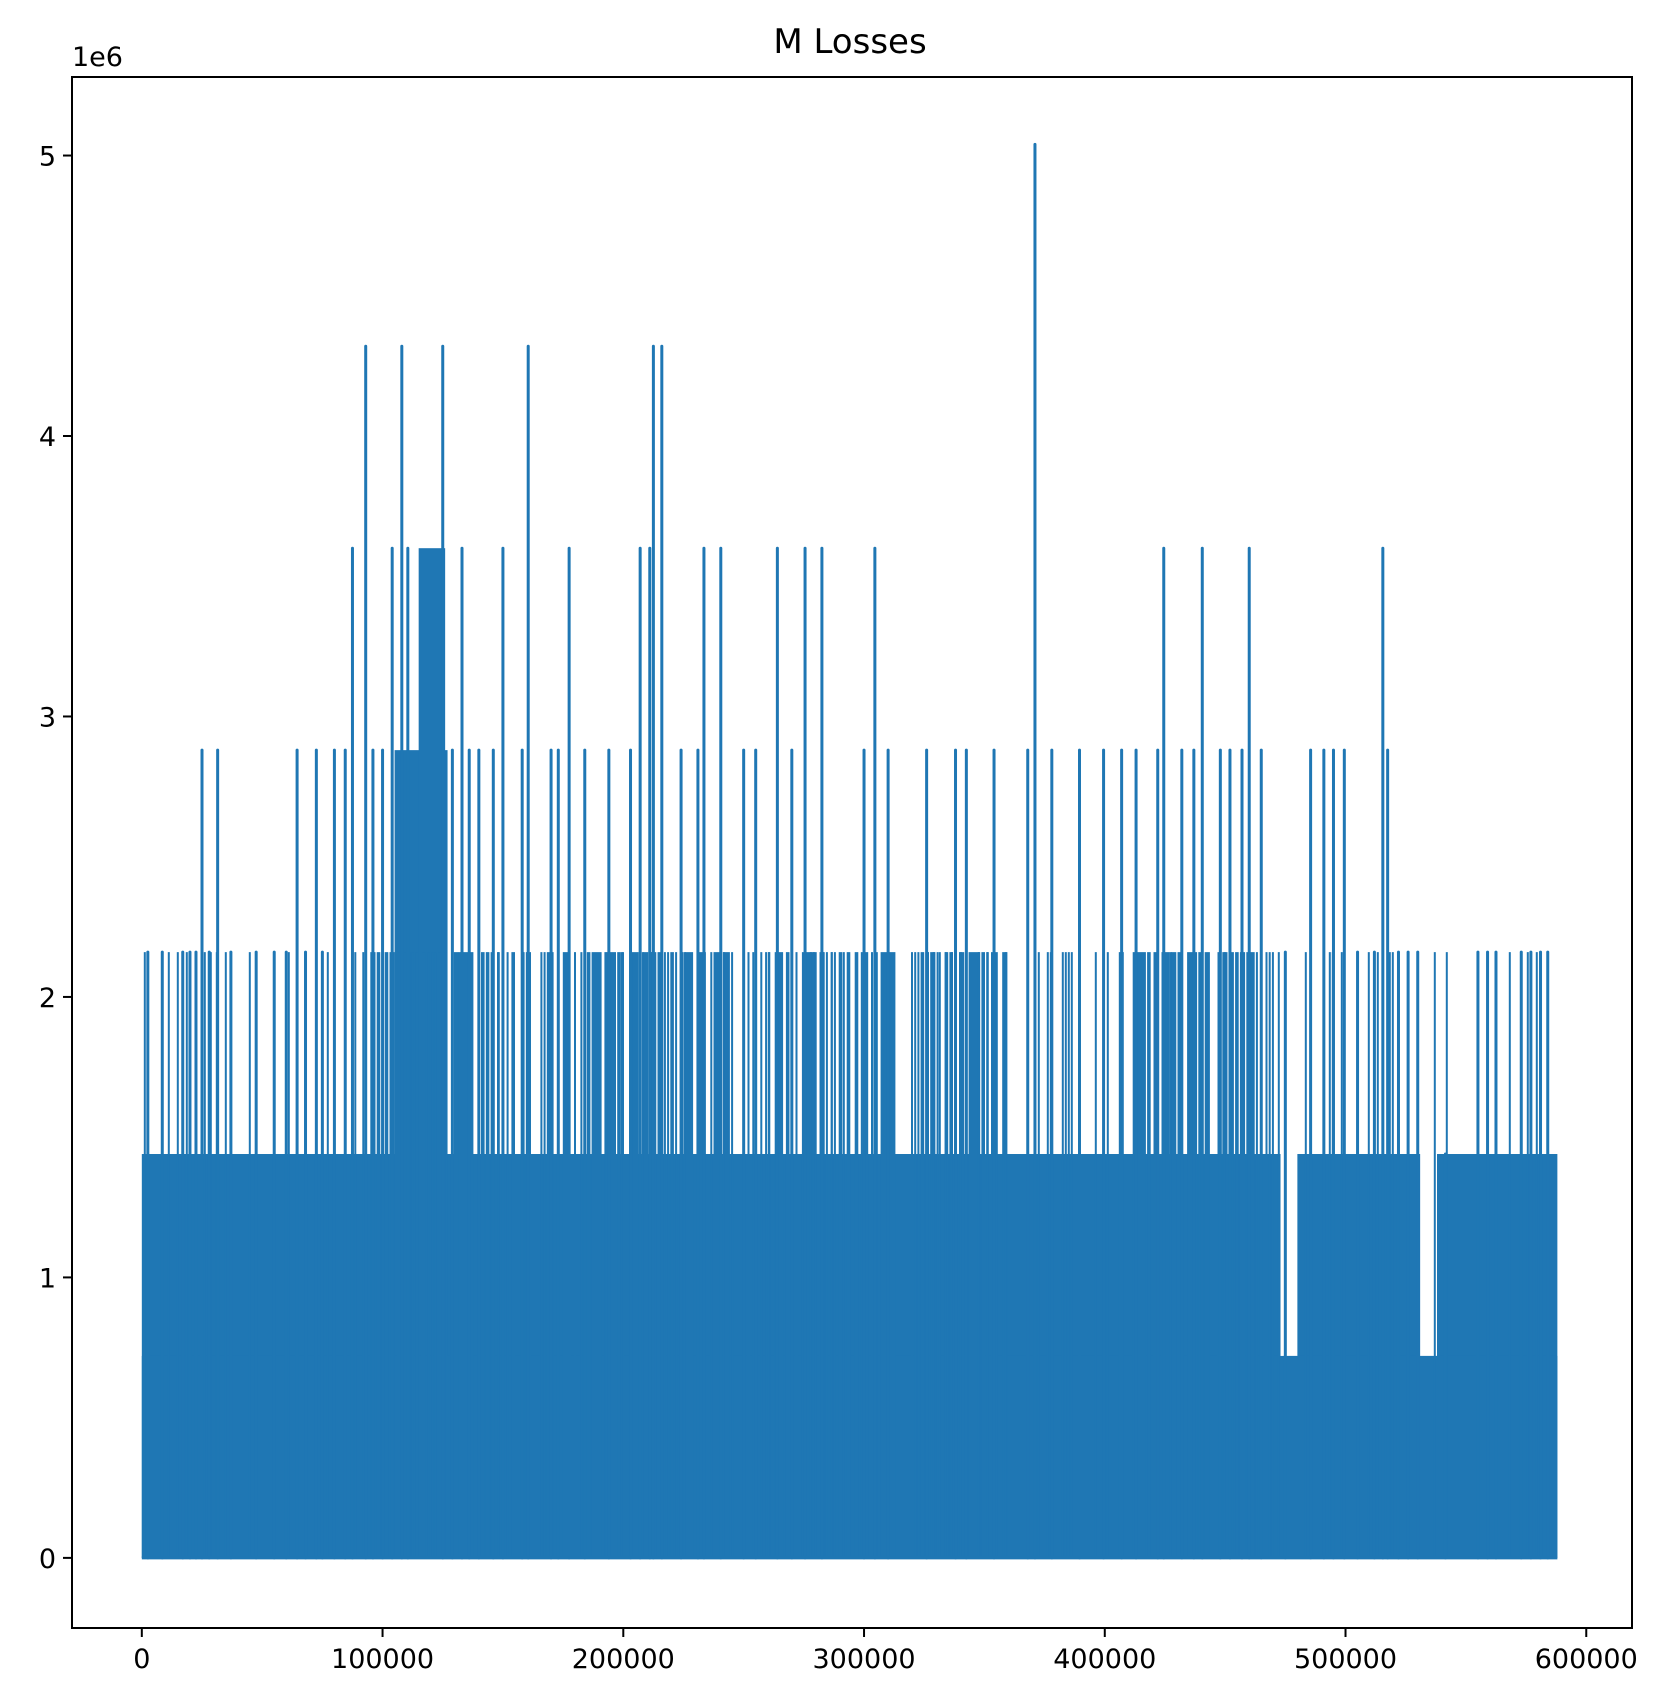 The width and height of the screenshot is (1669, 1700). What do you see at coordinates (623, 1659) in the screenshot?
I see `x-tick-label: 200000` at bounding box center [623, 1659].